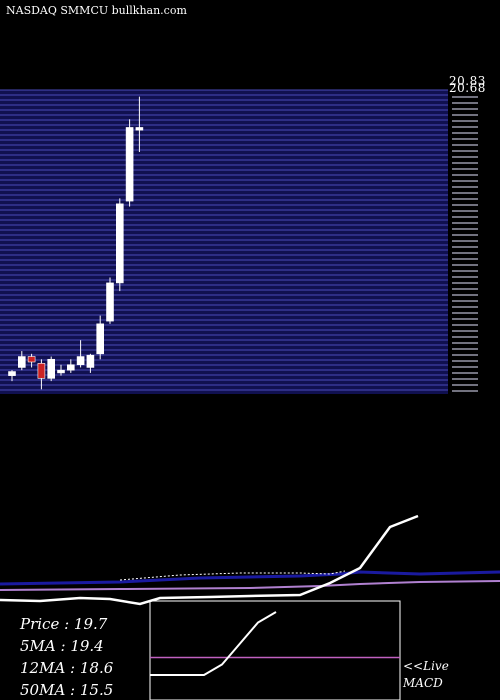  Describe the element at coordinates (64, 624) in the screenshot. I see `stat-price: Price : 19.7` at that location.